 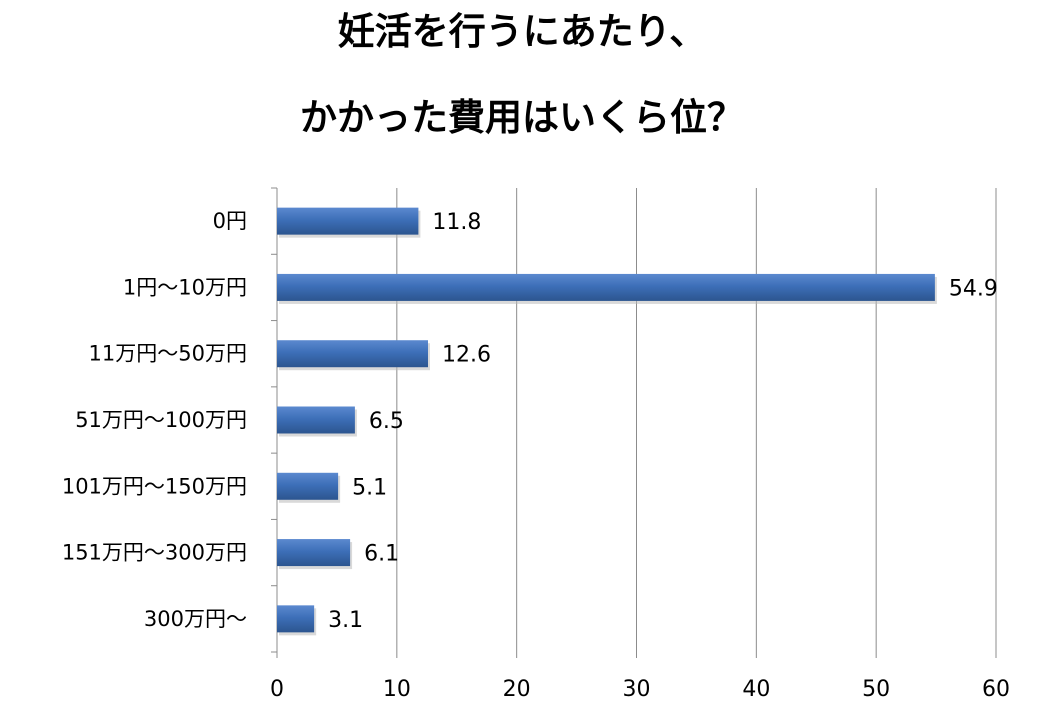 I want to click on x-tick-label: 60, so click(x=996, y=689).